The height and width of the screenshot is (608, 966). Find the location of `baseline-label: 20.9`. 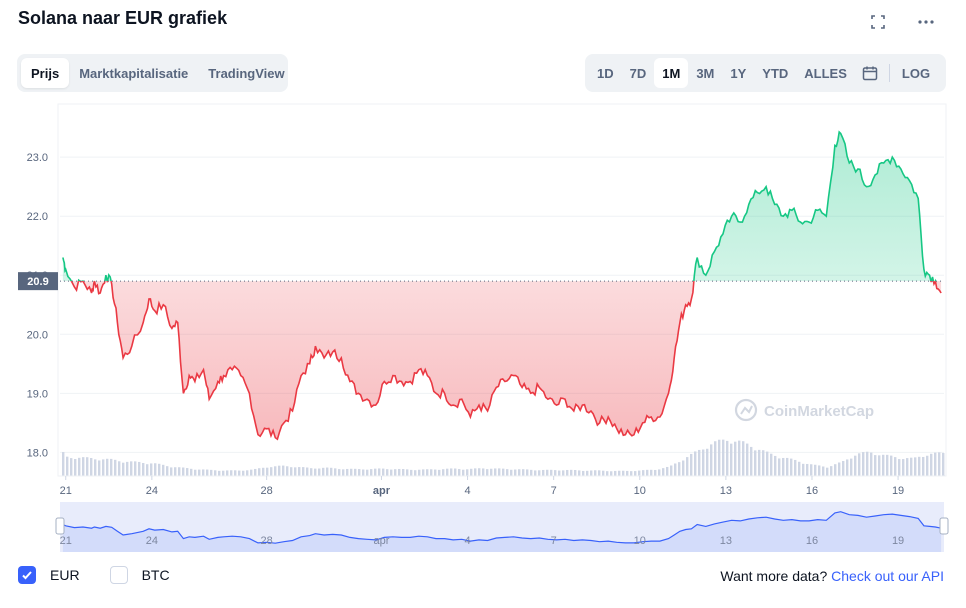

baseline-label: 20.9 is located at coordinates (37, 282).